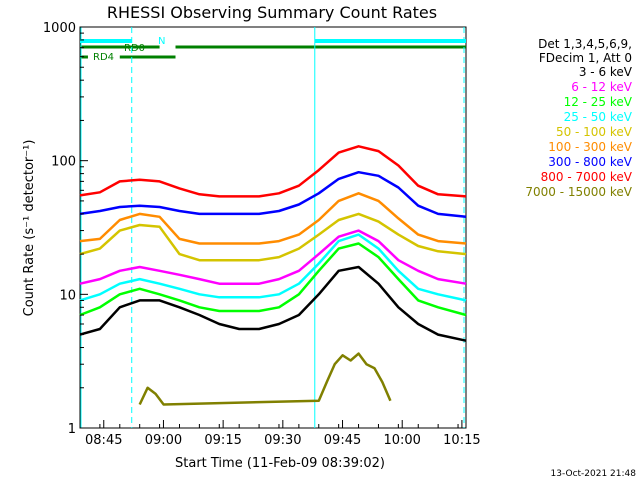 The image size is (640, 480). Describe the element at coordinates (594, 474) in the screenshot. I see `plot-timestamp: 13-Oct-2021 21:48` at that location.